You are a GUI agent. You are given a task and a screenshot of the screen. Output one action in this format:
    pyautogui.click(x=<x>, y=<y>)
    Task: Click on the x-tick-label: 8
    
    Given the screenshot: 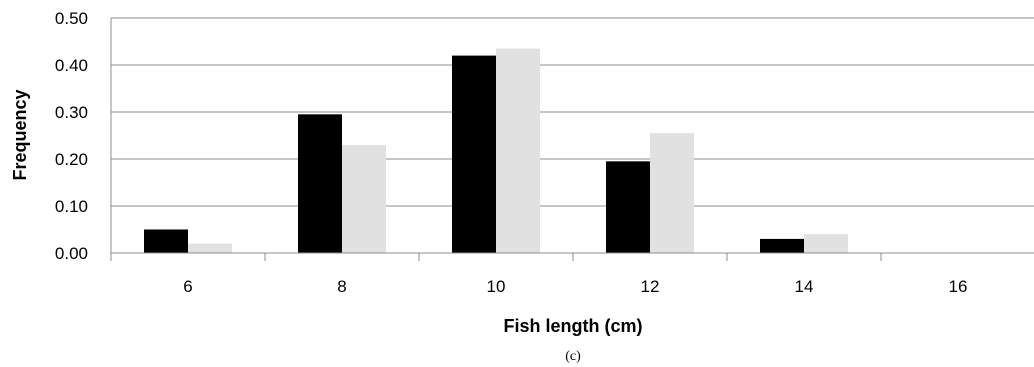 What is the action you would take?
    pyautogui.click(x=341, y=286)
    